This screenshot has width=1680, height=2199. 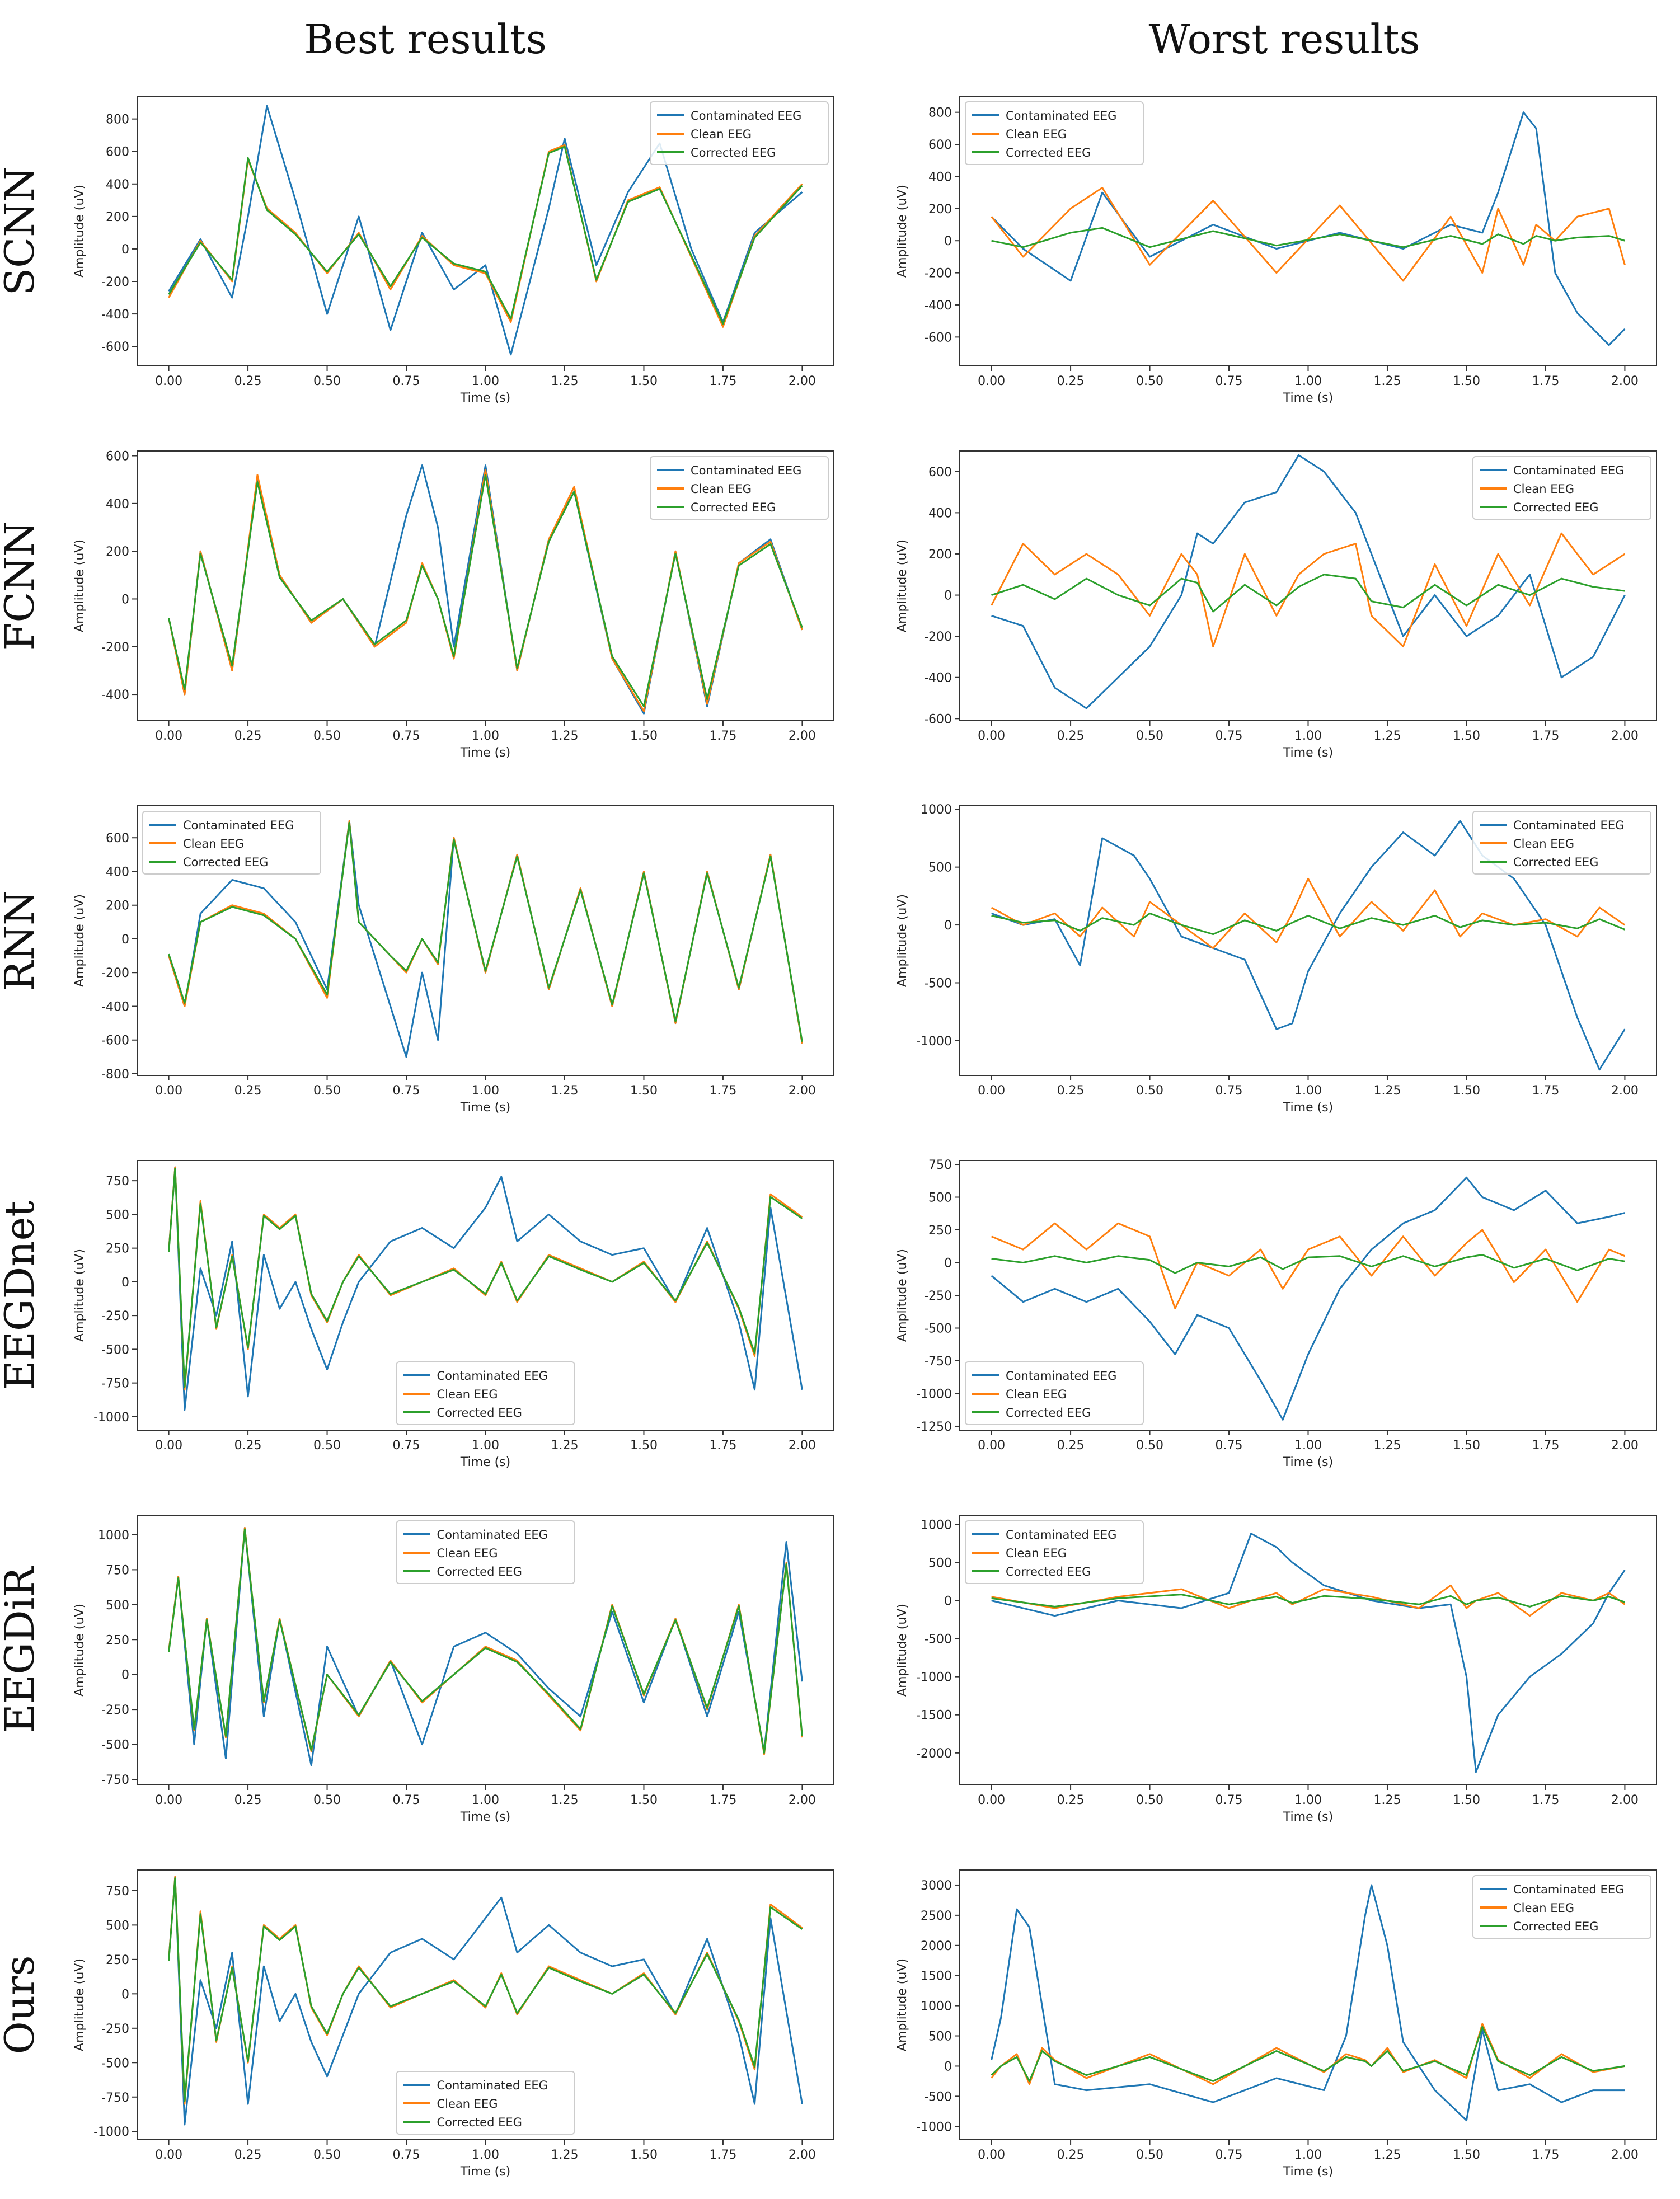 What do you see at coordinates (1071, 2155) in the screenshot?
I see `x-tick-label: 0.25` at bounding box center [1071, 2155].